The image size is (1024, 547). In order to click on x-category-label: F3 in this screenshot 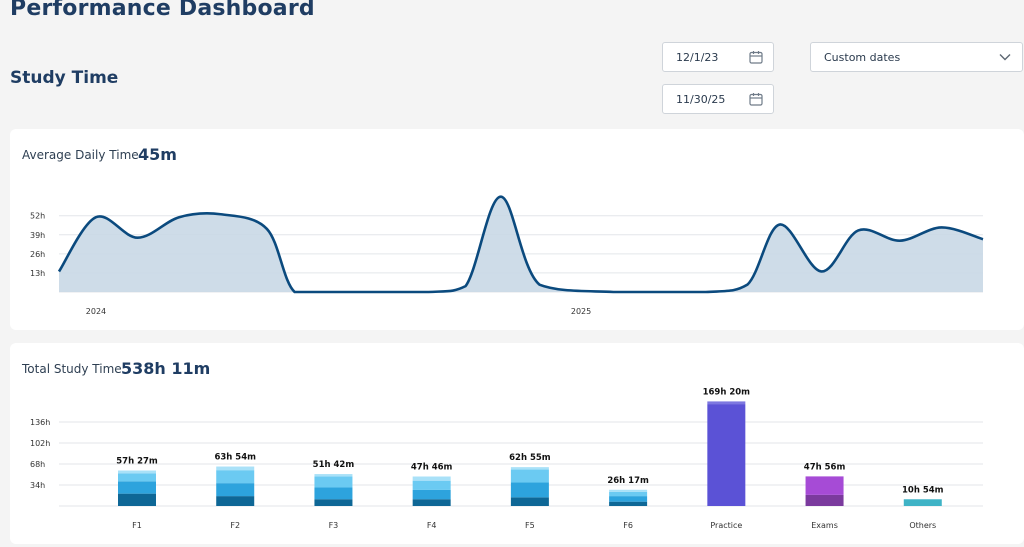, I will do `click(334, 525)`.